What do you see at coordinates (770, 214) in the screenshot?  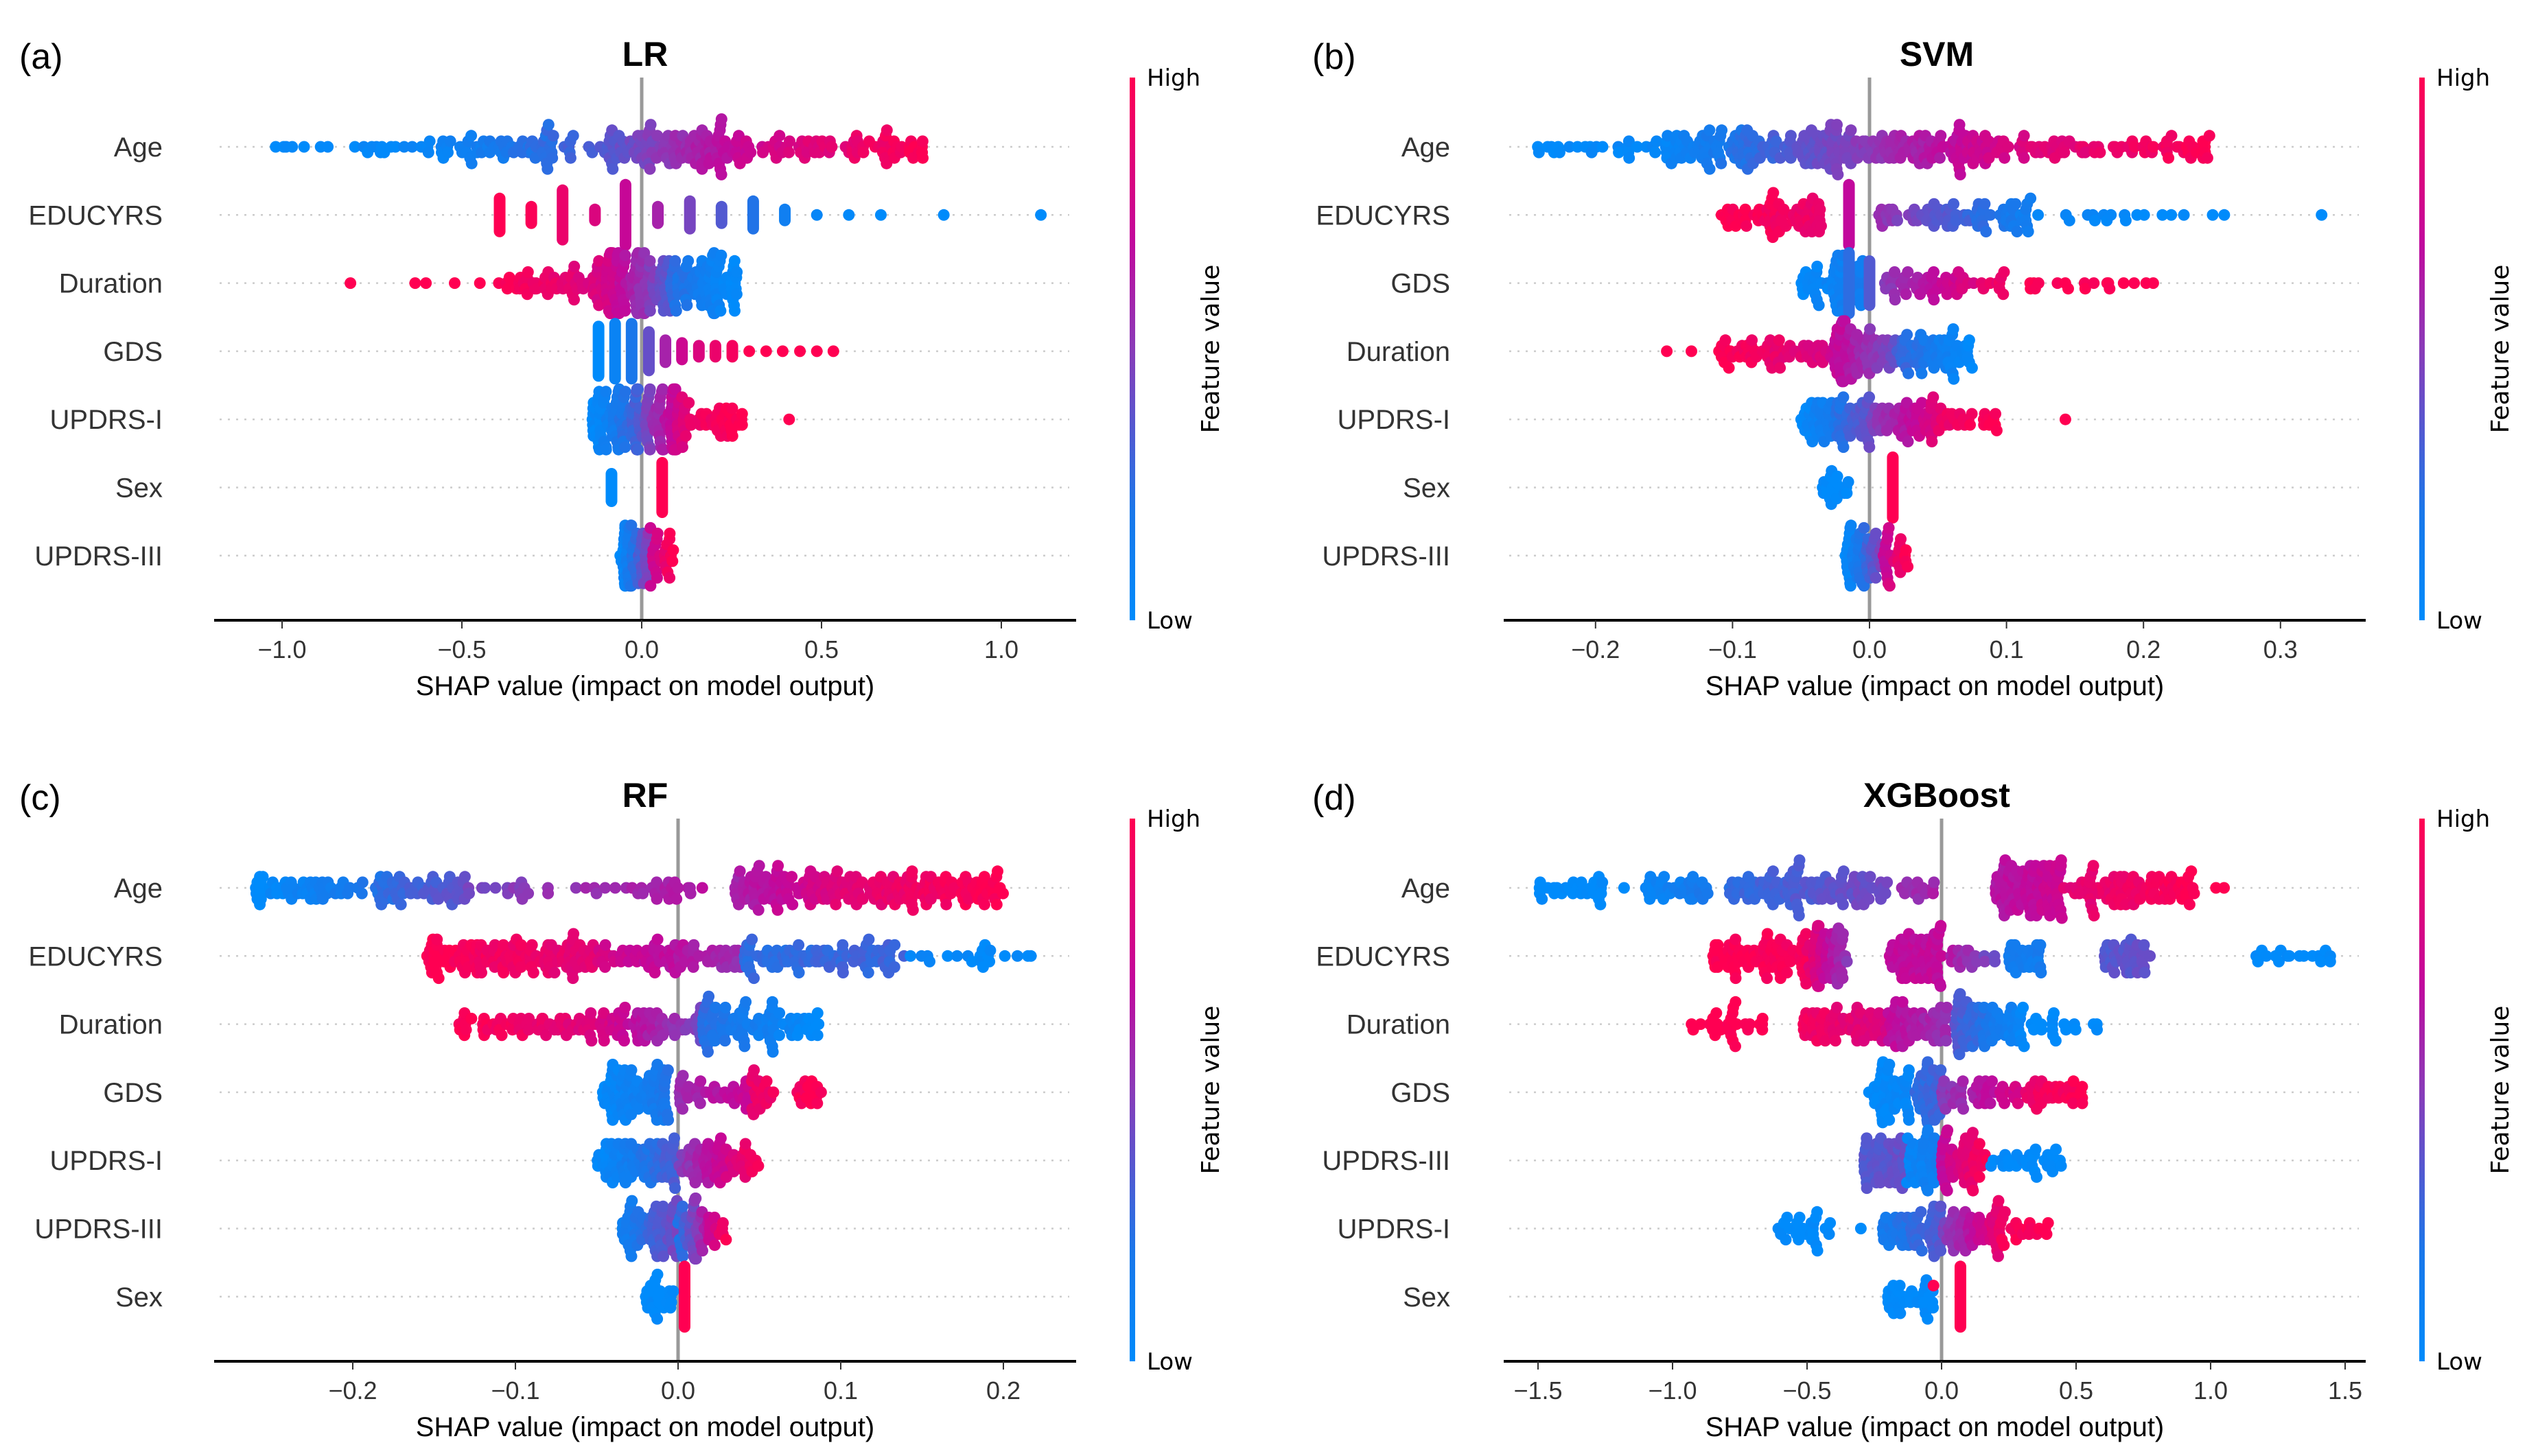 I see `feature-dots-educyrs` at bounding box center [770, 214].